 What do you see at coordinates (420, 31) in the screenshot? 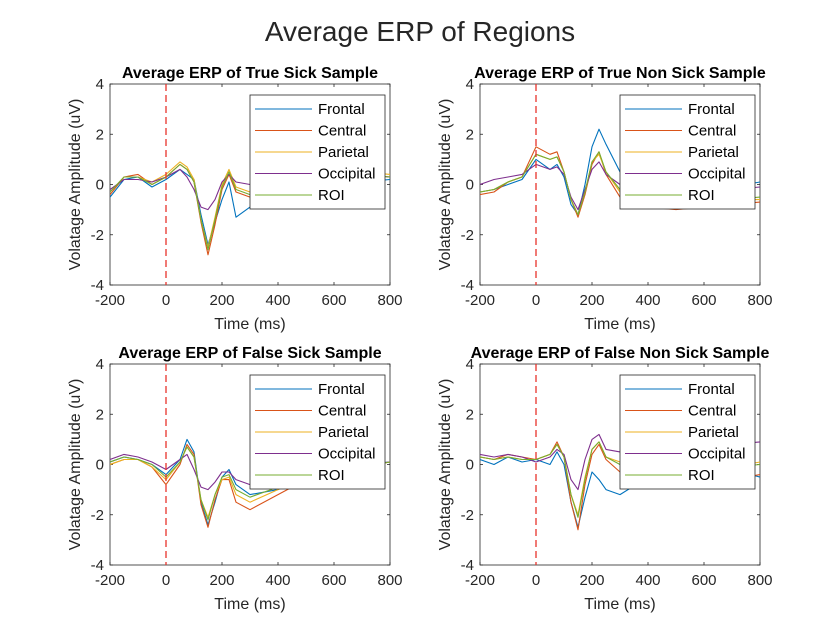
I see `figure-title: Average ERP of Regions` at bounding box center [420, 31].